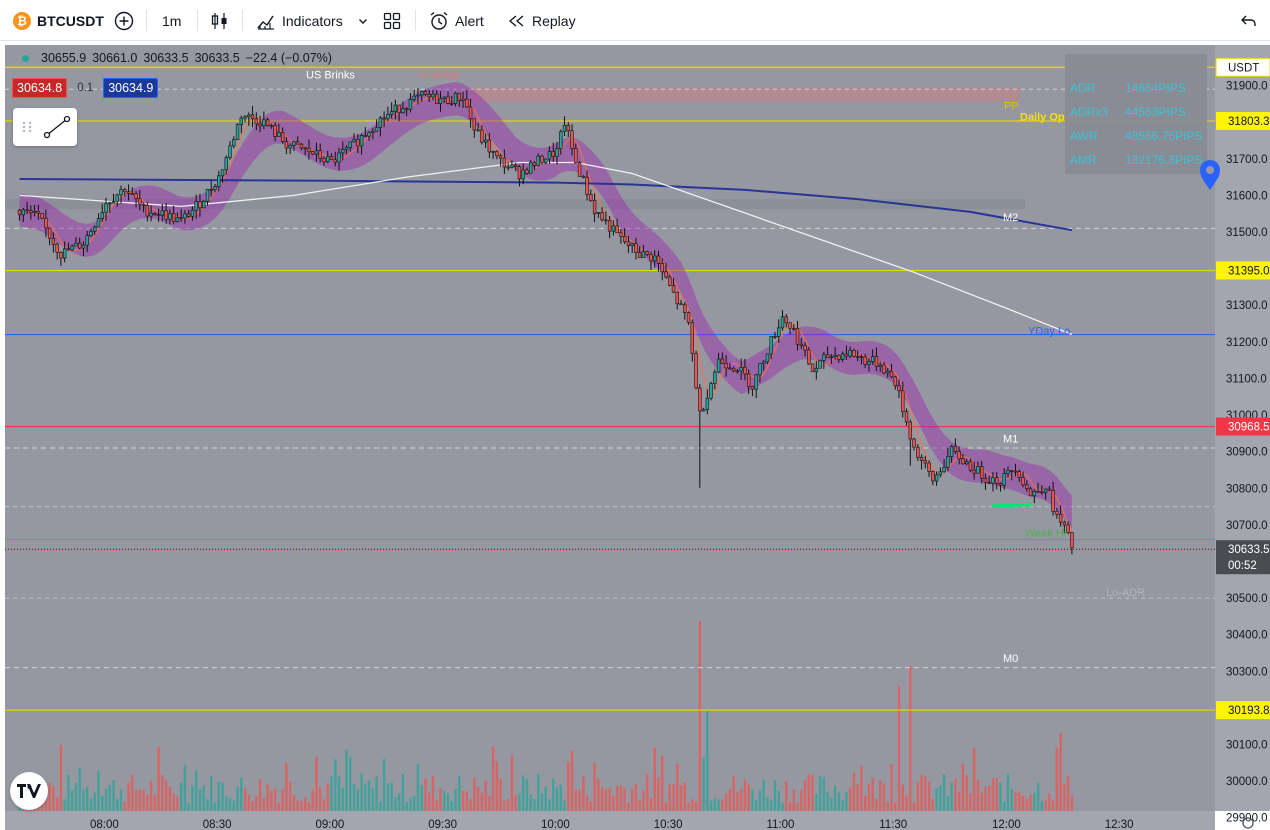 Image resolution: width=1270 pixels, height=830 pixels. What do you see at coordinates (1012, 505) in the screenshot?
I see `drawn-green-line` at bounding box center [1012, 505].